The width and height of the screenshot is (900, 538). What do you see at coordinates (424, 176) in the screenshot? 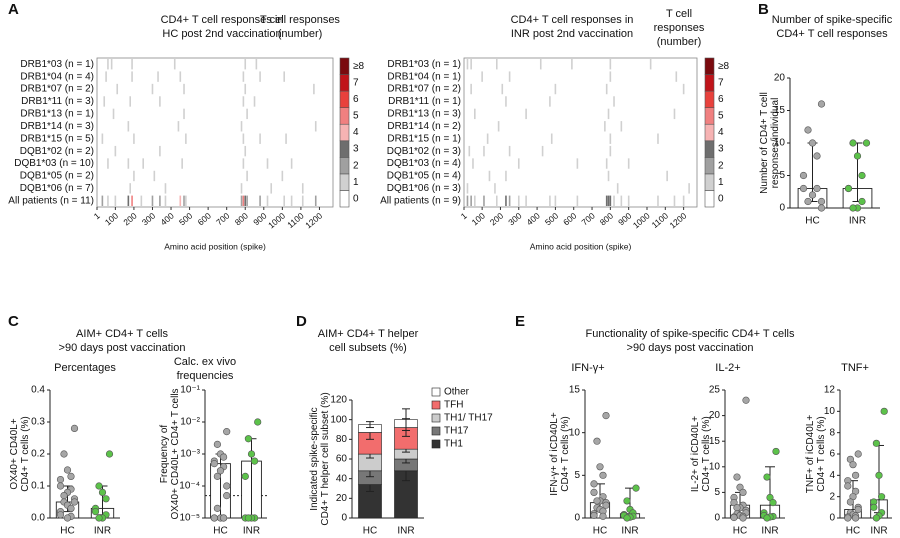
I see `row-label: DQB1*05 (n = 4)` at bounding box center [424, 176].